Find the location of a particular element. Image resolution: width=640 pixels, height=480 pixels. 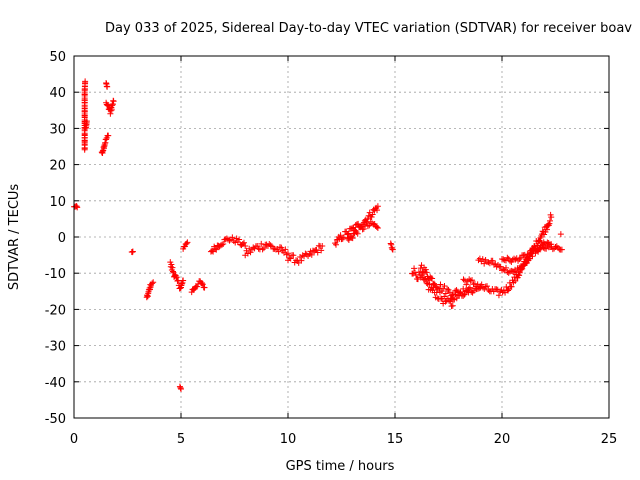

y-tick-label: 20 is located at coordinates (57, 166).